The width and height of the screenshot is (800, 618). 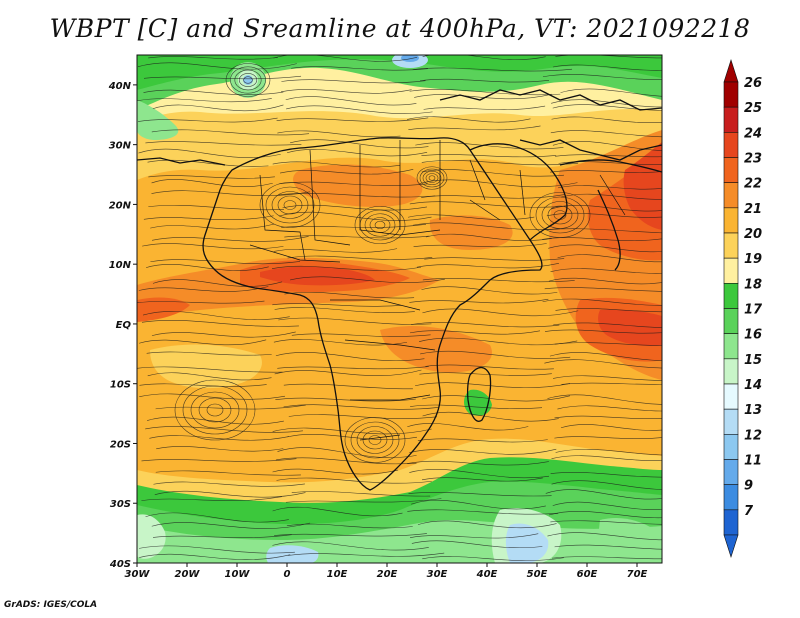 What do you see at coordinates (124, 325) in the screenshot?
I see `y-tick-label: EQ` at bounding box center [124, 325].